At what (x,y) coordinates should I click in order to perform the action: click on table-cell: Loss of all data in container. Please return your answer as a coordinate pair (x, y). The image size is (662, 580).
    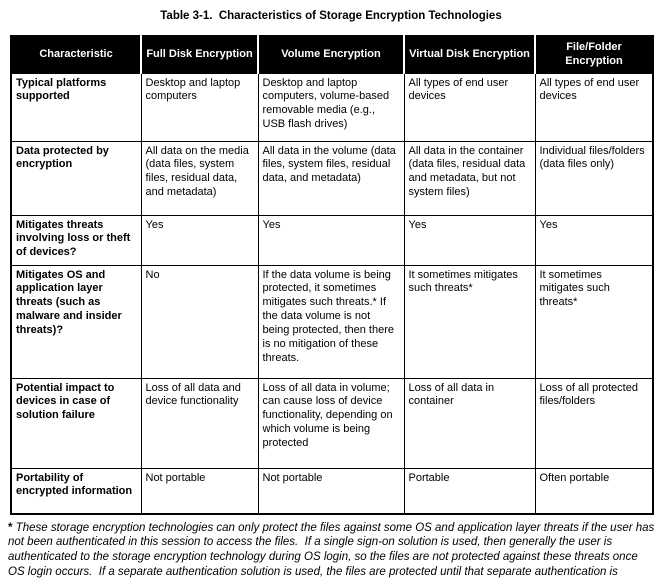
    Looking at the image, I should click on (469, 423).